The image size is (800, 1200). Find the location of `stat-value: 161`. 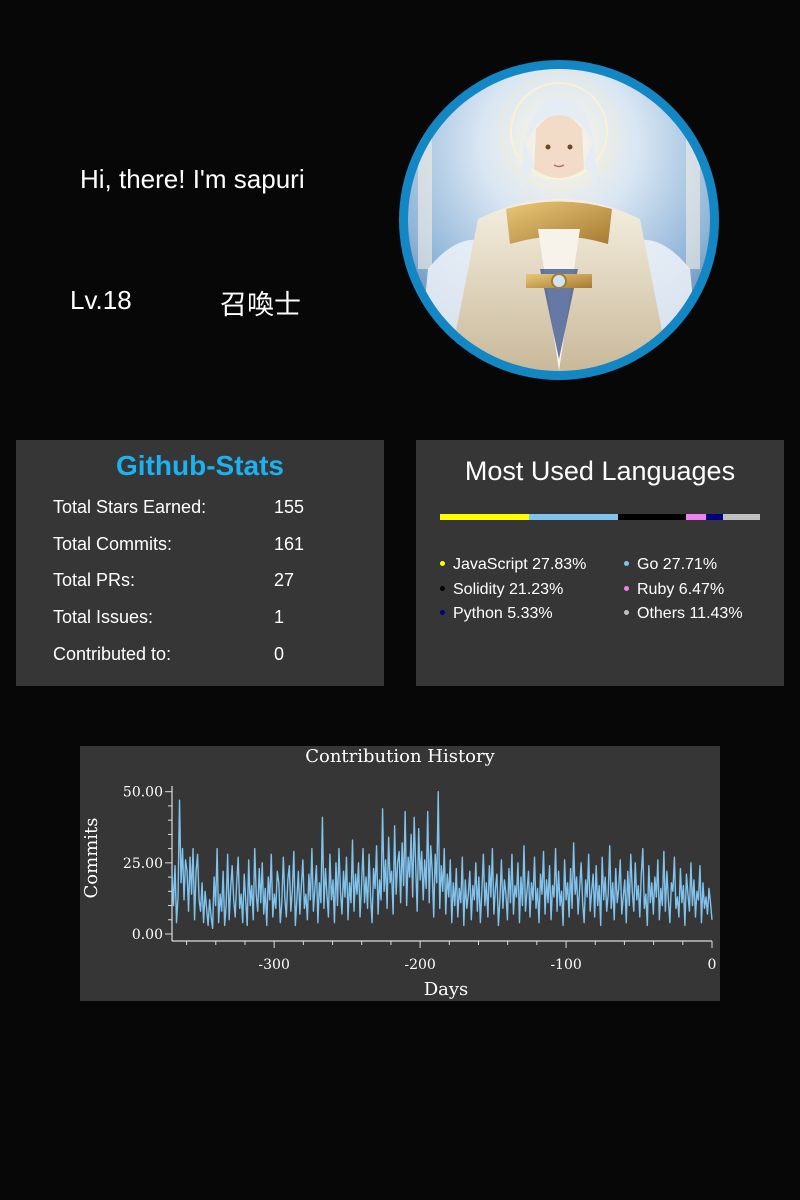

stat-value: 161 is located at coordinates (289, 544).